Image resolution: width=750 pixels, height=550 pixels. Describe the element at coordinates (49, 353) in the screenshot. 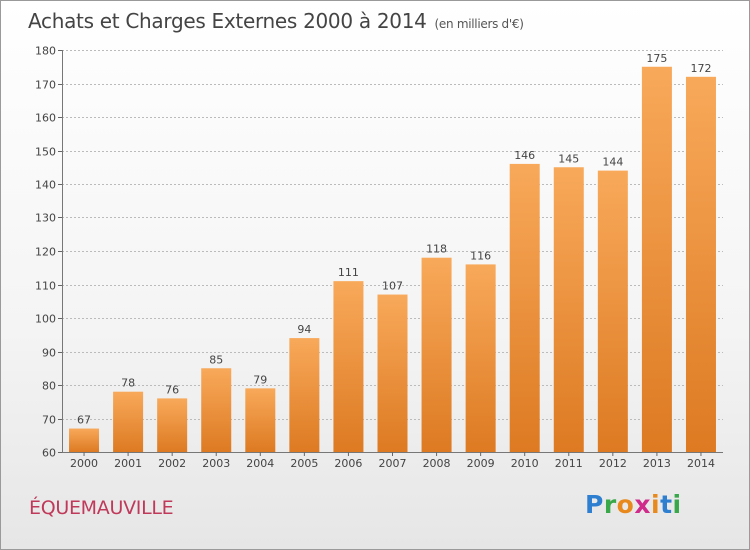

I see `y-tick-label: 90` at that location.